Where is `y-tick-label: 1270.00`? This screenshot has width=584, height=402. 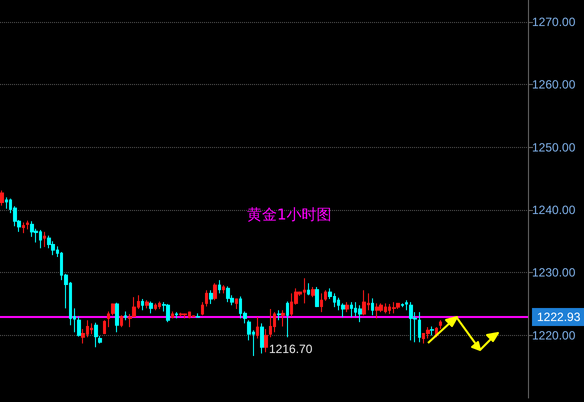 y-tick-label: 1270.00 is located at coordinates (554, 21).